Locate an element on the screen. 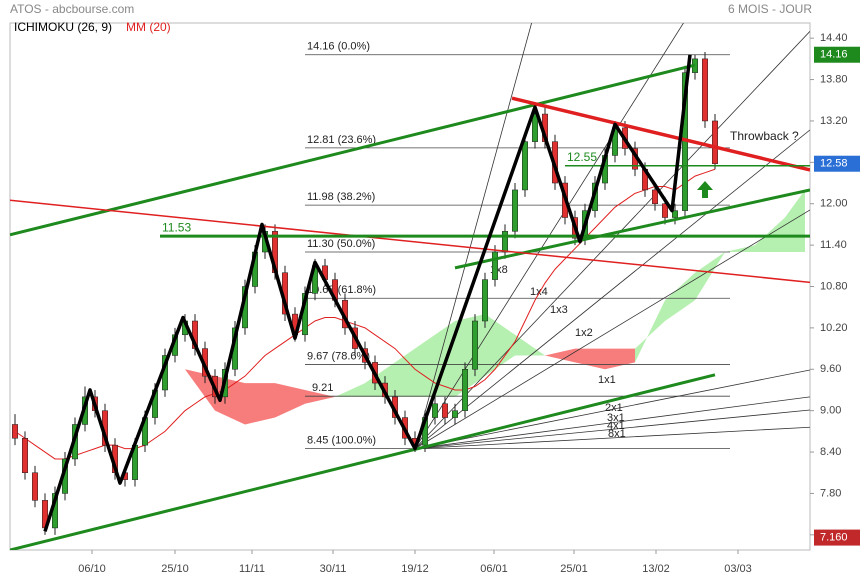  x-tick-label: 06/01 is located at coordinates (494, 569).